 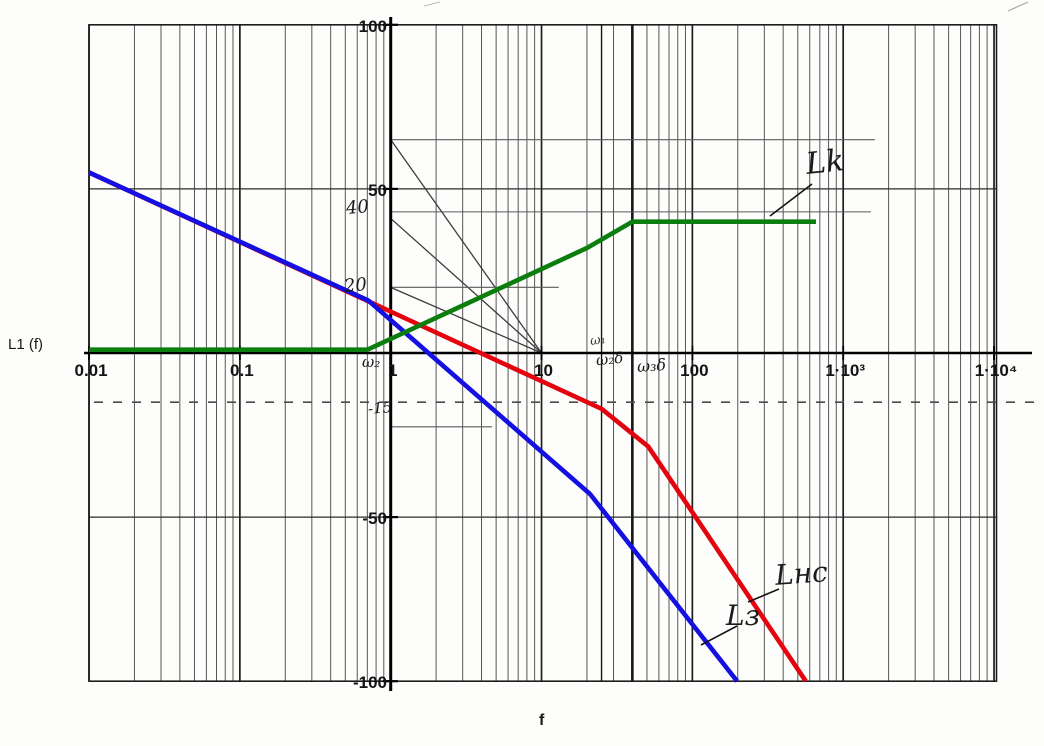 I want to click on x-tick-label: 10, so click(x=543, y=370).